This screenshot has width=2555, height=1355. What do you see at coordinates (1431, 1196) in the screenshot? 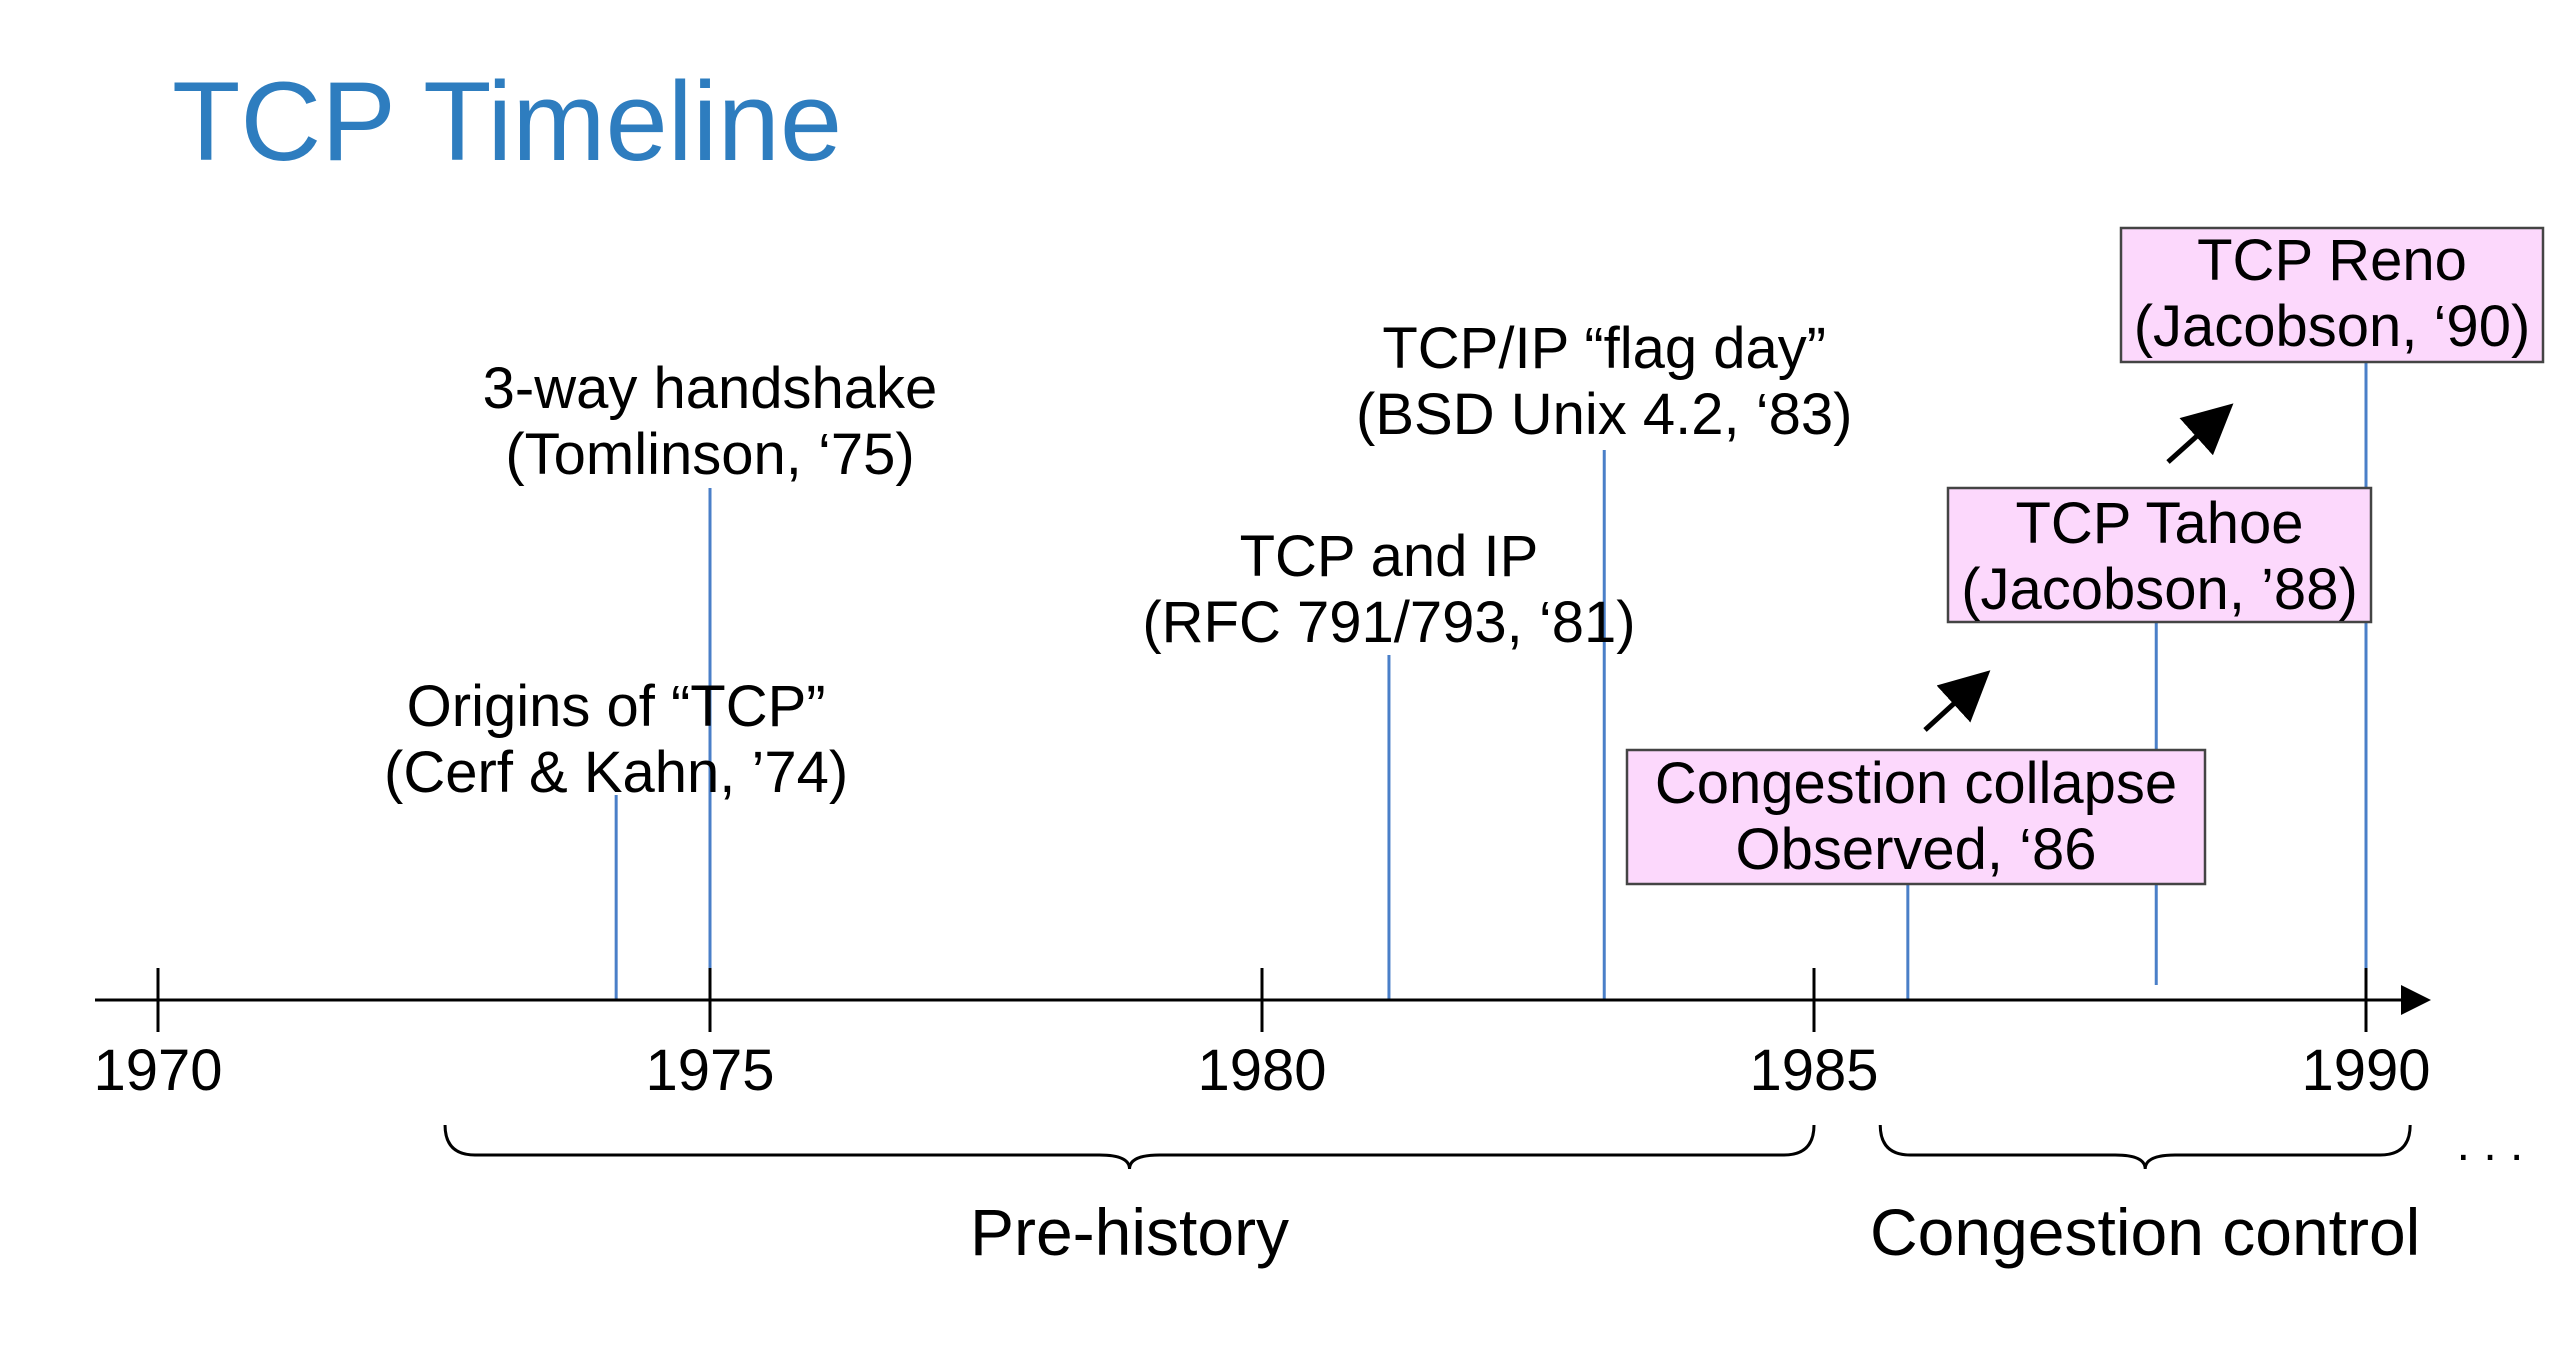
I see `period-braces: Pre-history Congestion control` at bounding box center [1431, 1196].